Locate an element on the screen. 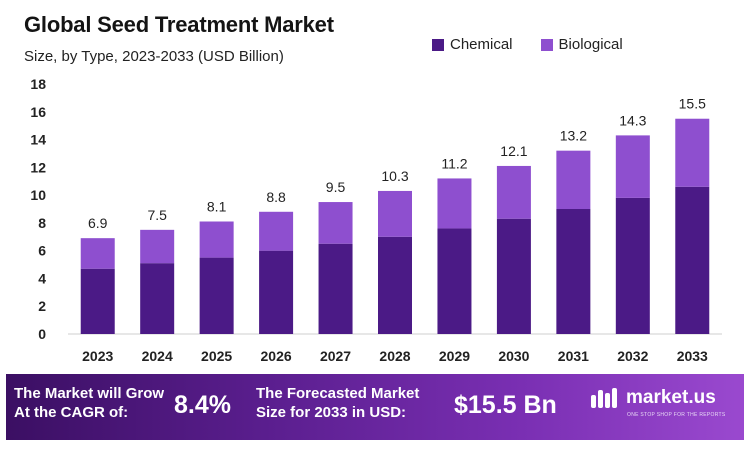 The image size is (750, 449). forecast-label-line2: Size for 2033 in USD: is located at coordinates (331, 412).